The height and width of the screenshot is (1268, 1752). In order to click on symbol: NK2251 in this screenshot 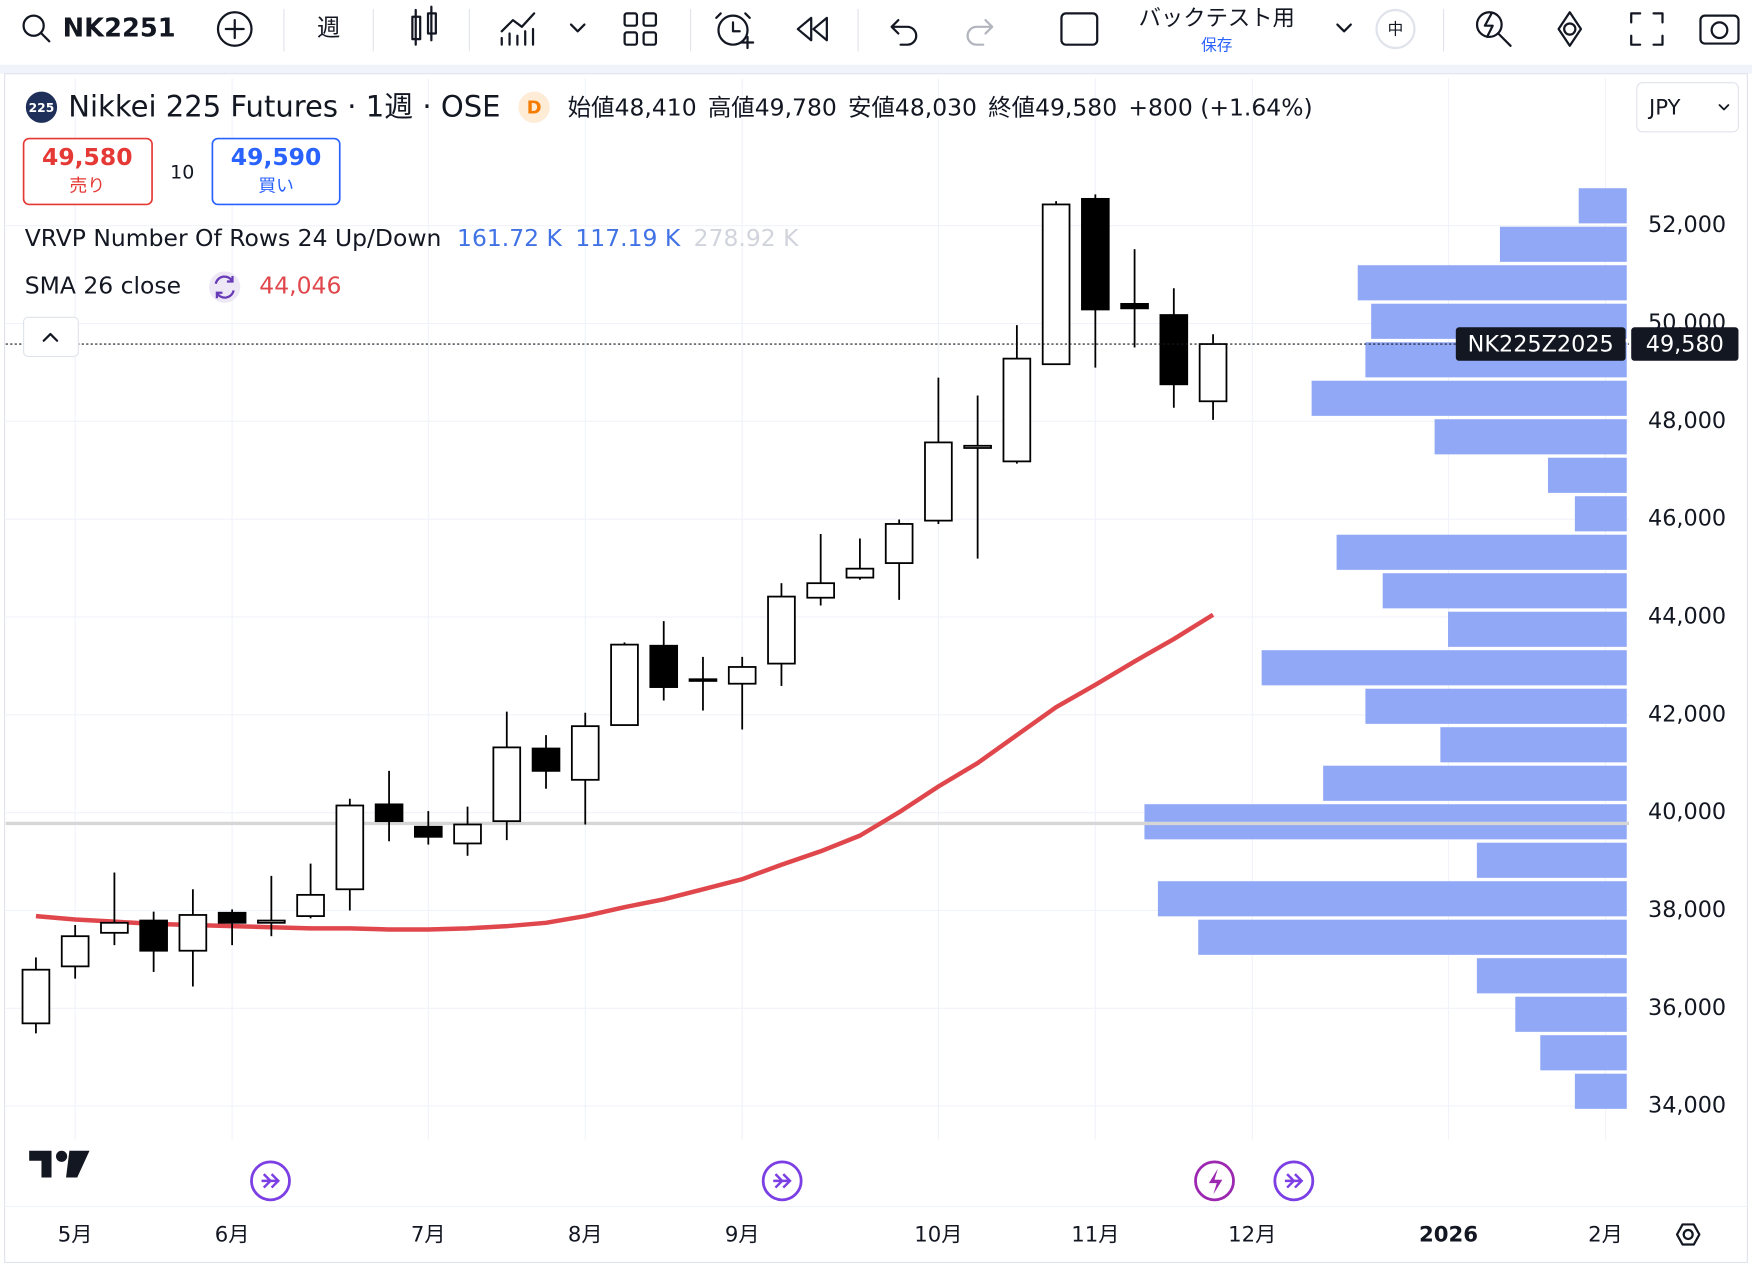, I will do `click(119, 29)`.